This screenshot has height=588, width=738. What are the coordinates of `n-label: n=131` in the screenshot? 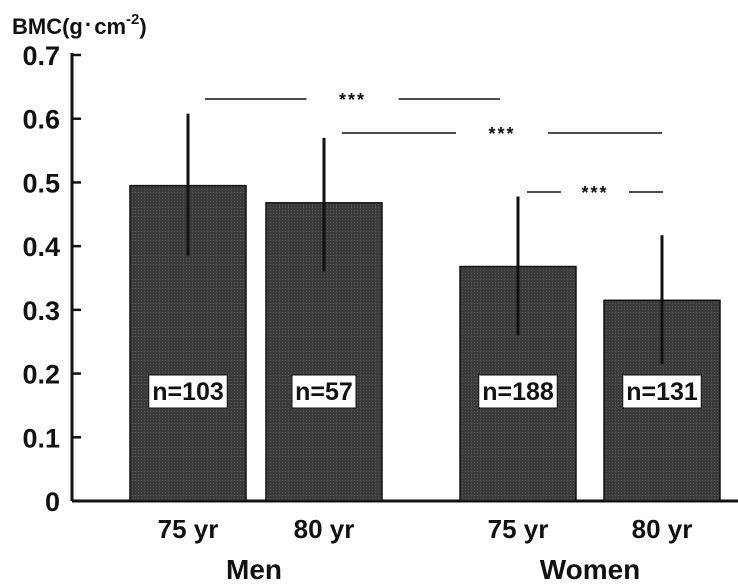 It's located at (662, 392).